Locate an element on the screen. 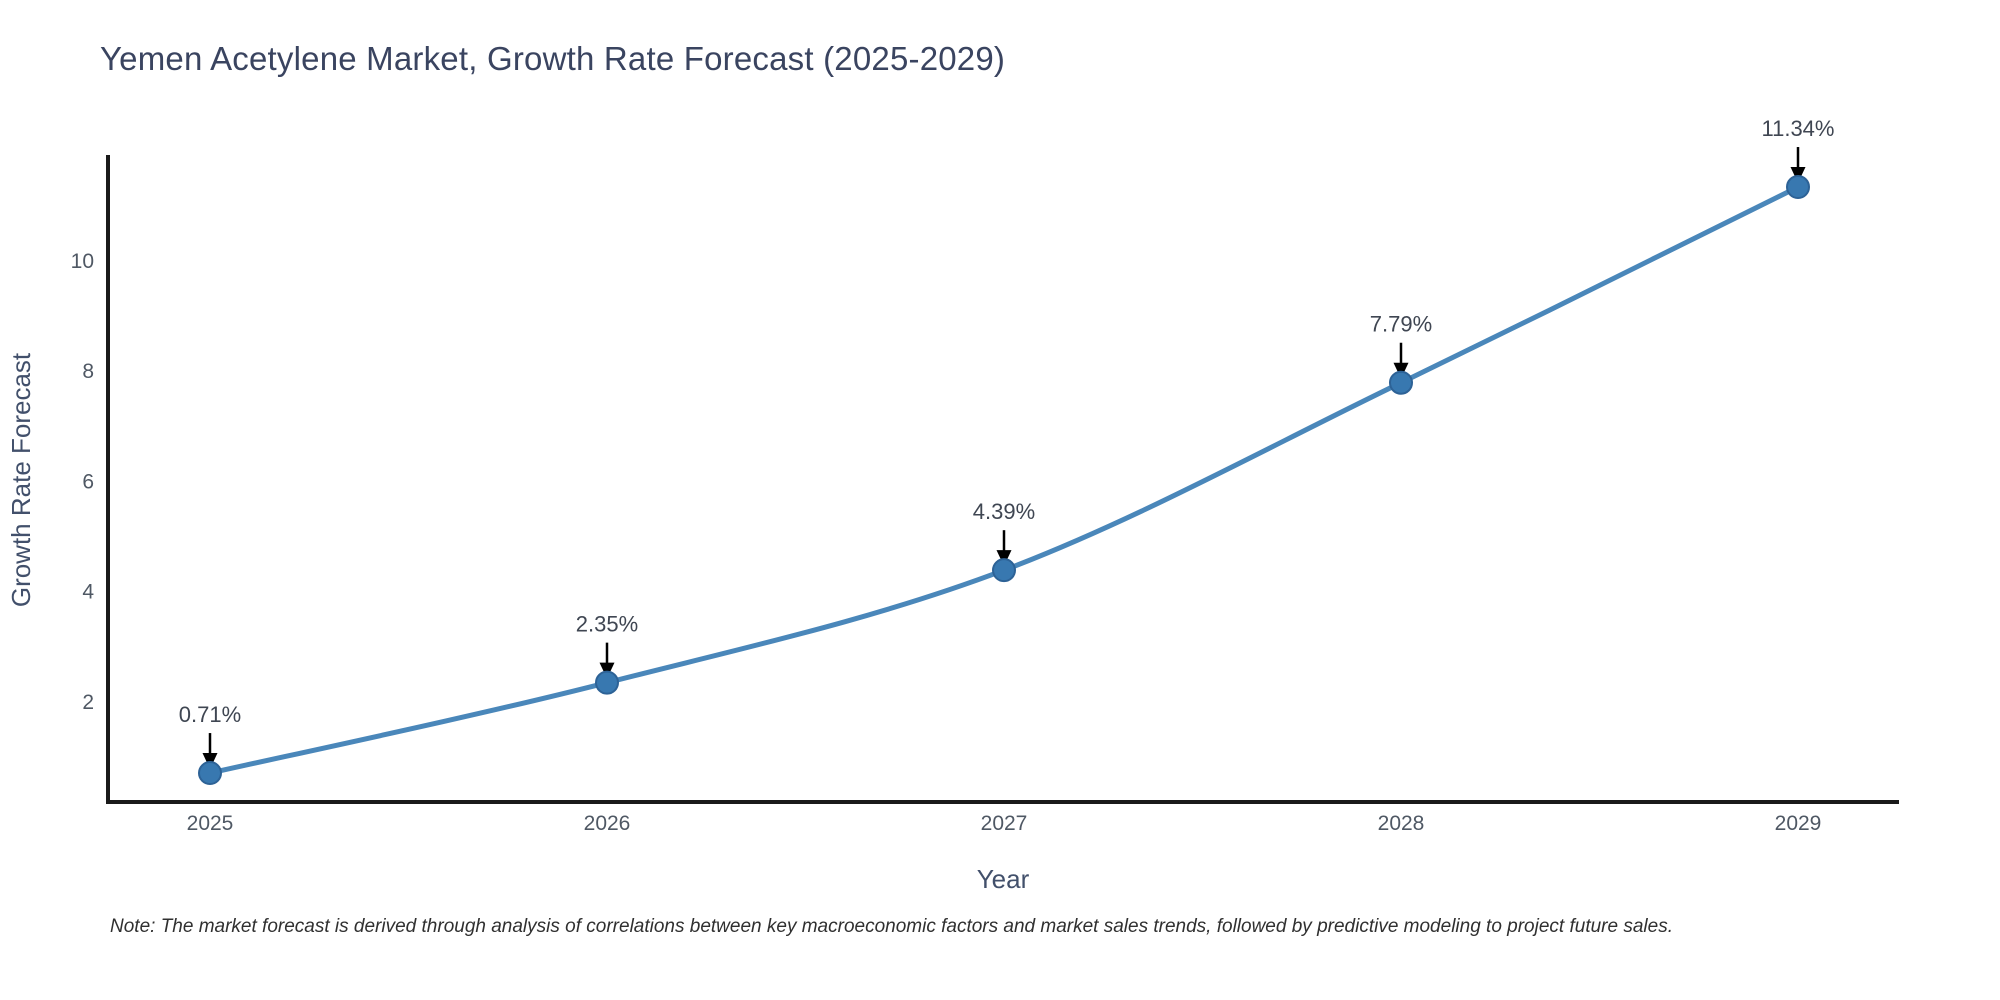 This screenshot has width=2000, height=1000. data-point-value-label: 4.39% is located at coordinates (1004, 511).